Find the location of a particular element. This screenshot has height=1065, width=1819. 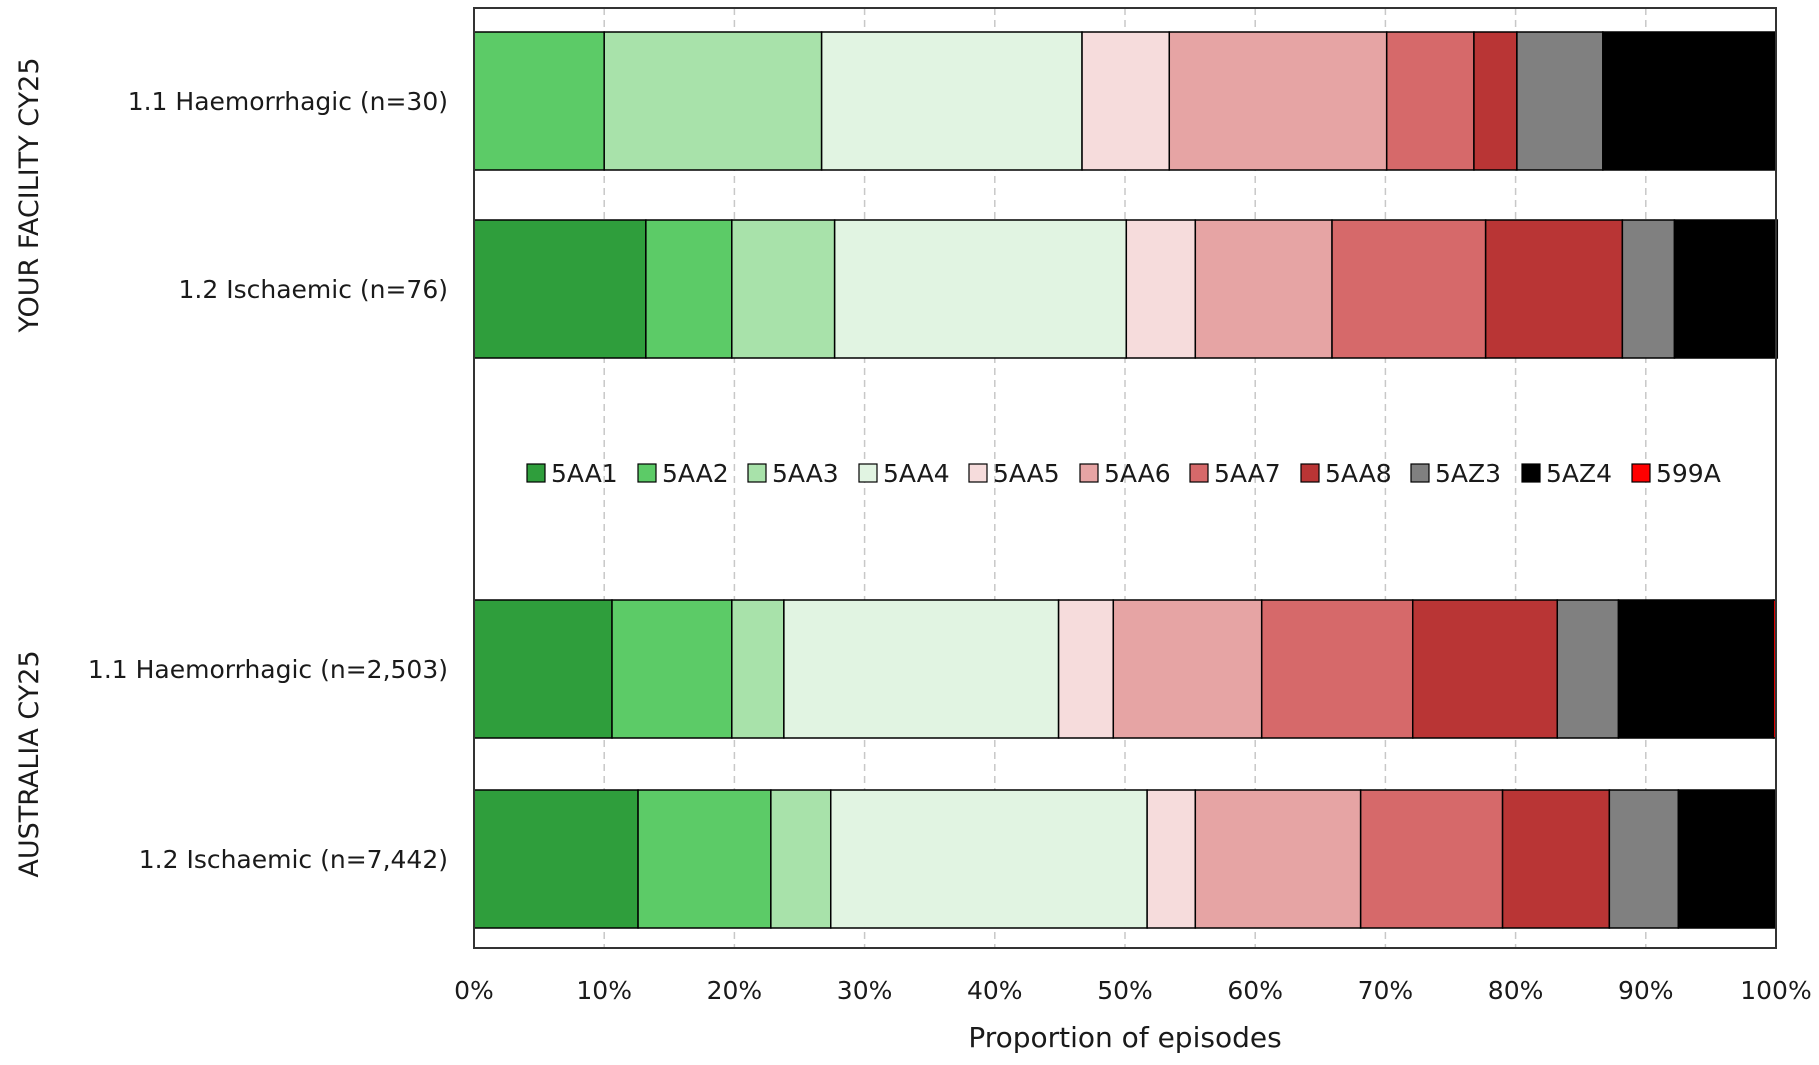

x-tick-label: 10% is located at coordinates (604, 990).